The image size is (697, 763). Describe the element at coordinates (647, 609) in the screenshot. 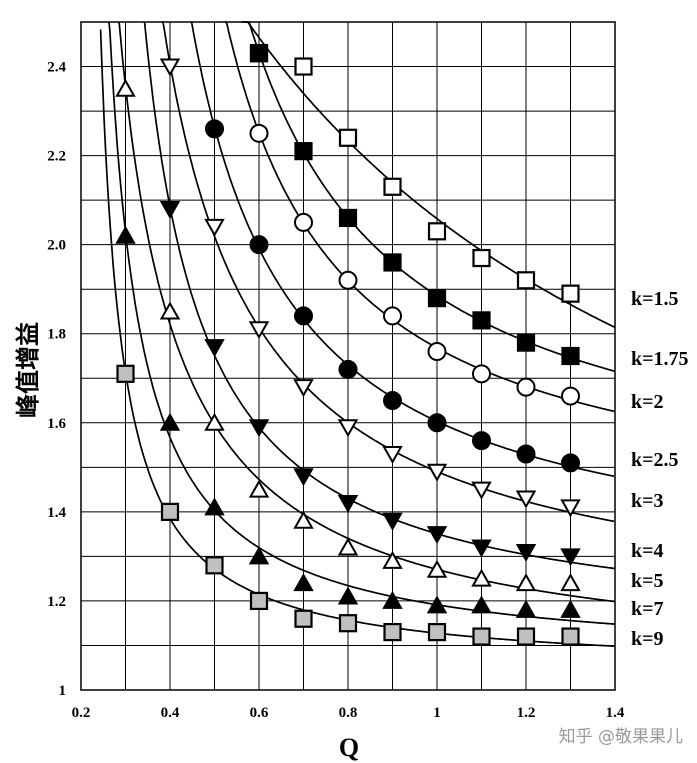

I see `series-label: k=7` at that location.